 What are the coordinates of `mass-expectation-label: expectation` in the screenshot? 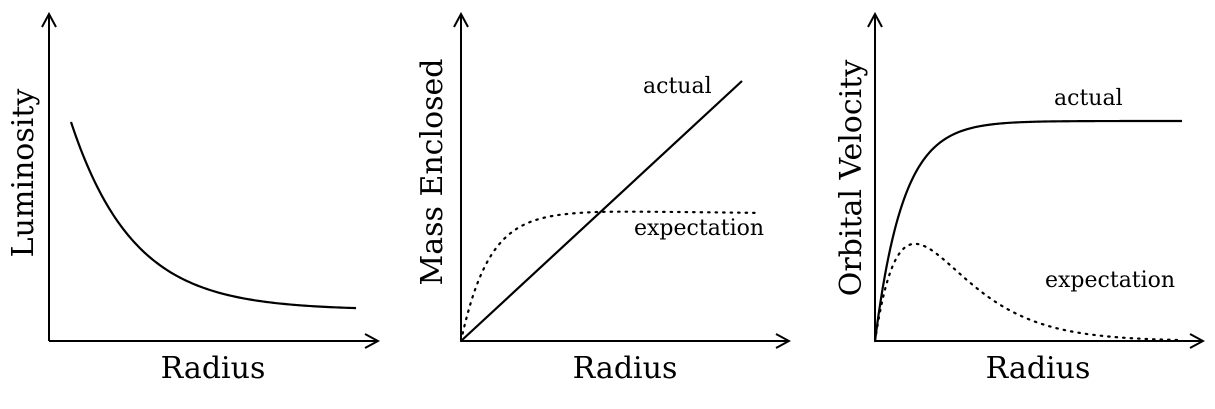 It's located at (699, 228).